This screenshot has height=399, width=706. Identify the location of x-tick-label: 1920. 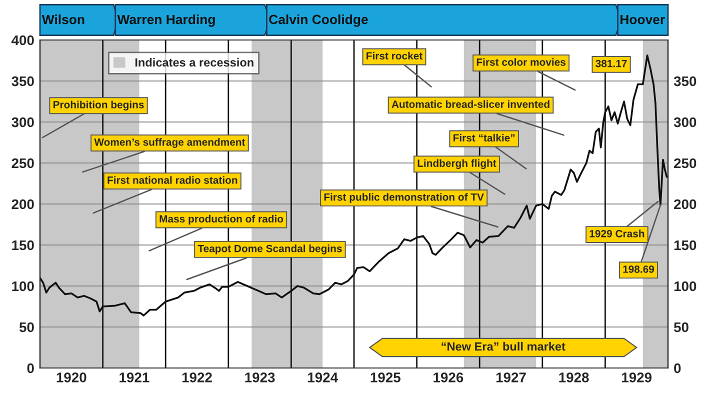
(71, 377).